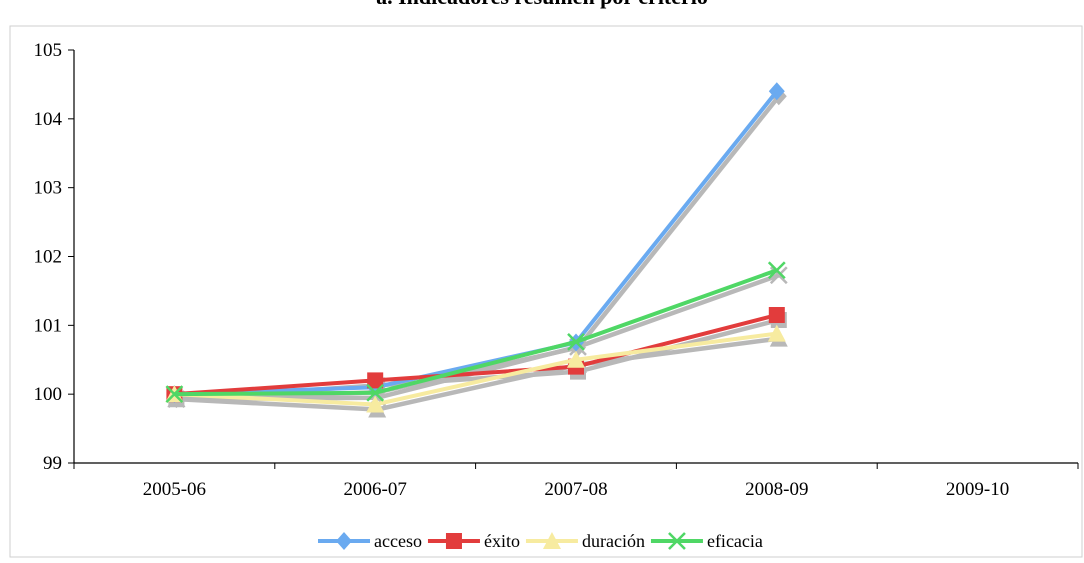  What do you see at coordinates (375, 489) in the screenshot?
I see `x-tick-label: 2006-07` at bounding box center [375, 489].